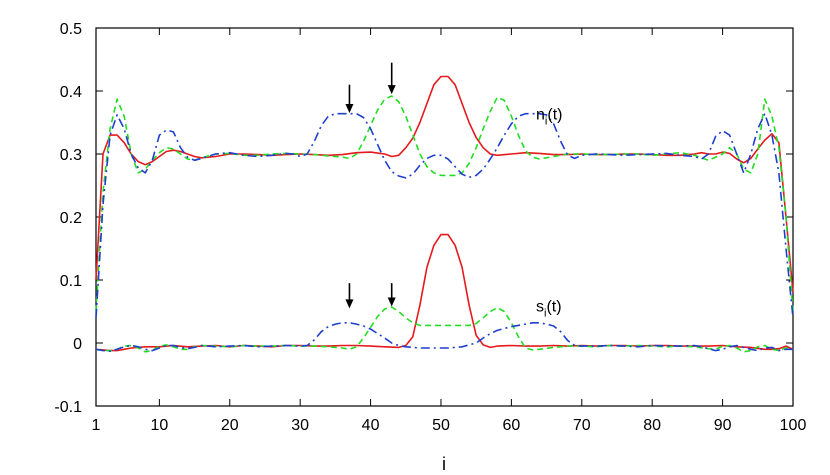 Image resolution: width=830 pixels, height=475 pixels. Describe the element at coordinates (511, 425) in the screenshot. I see `x-tick-label: 60` at that location.